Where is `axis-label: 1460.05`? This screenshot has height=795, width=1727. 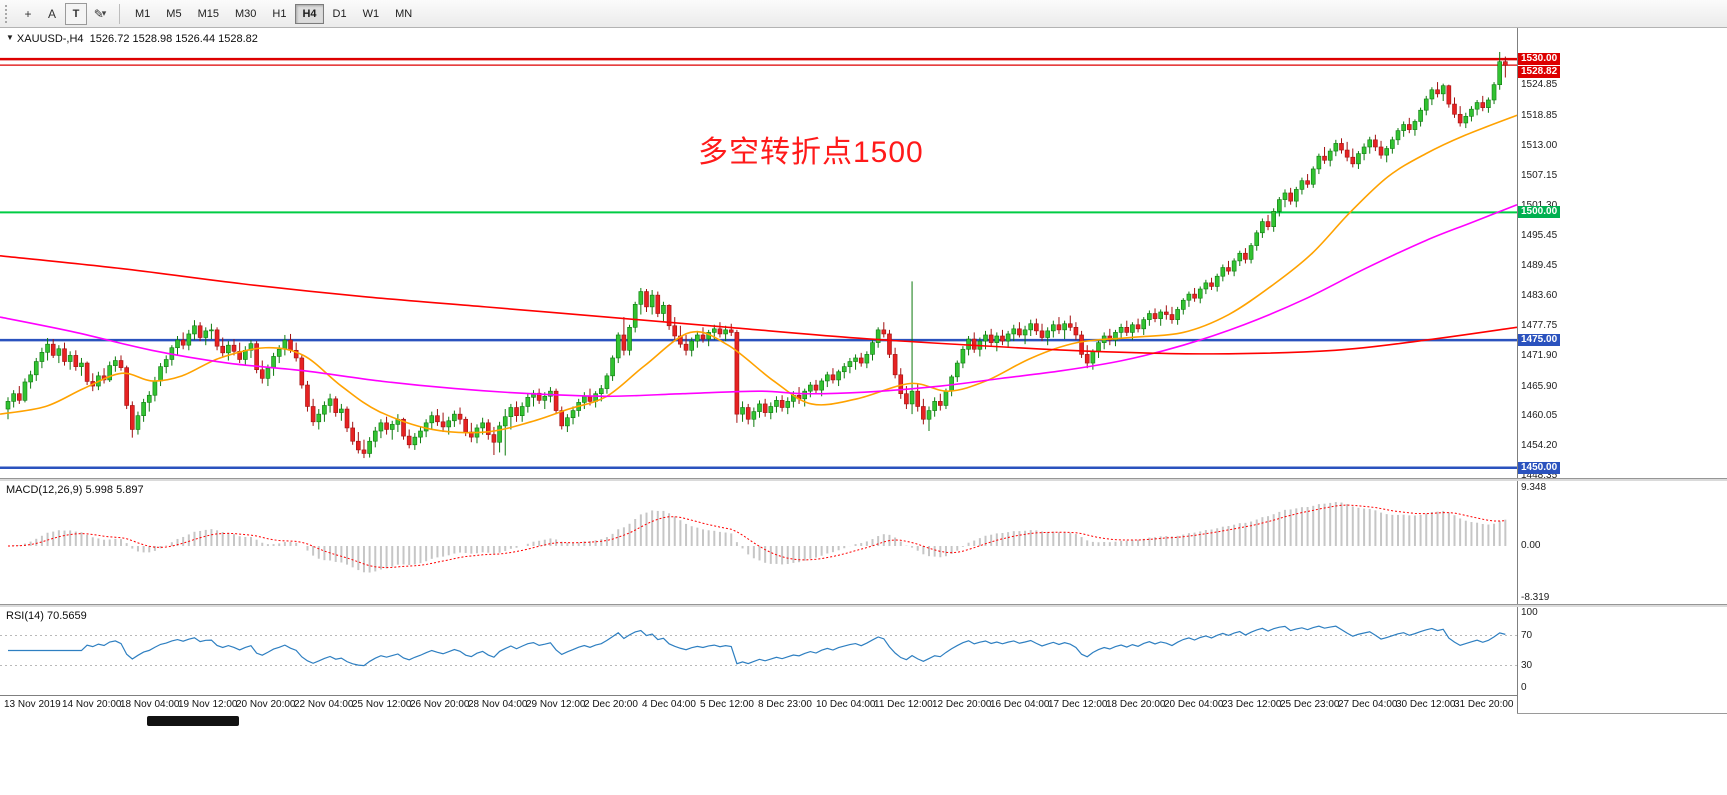
axis-label: 1460.05 is located at coordinates (1539, 416).